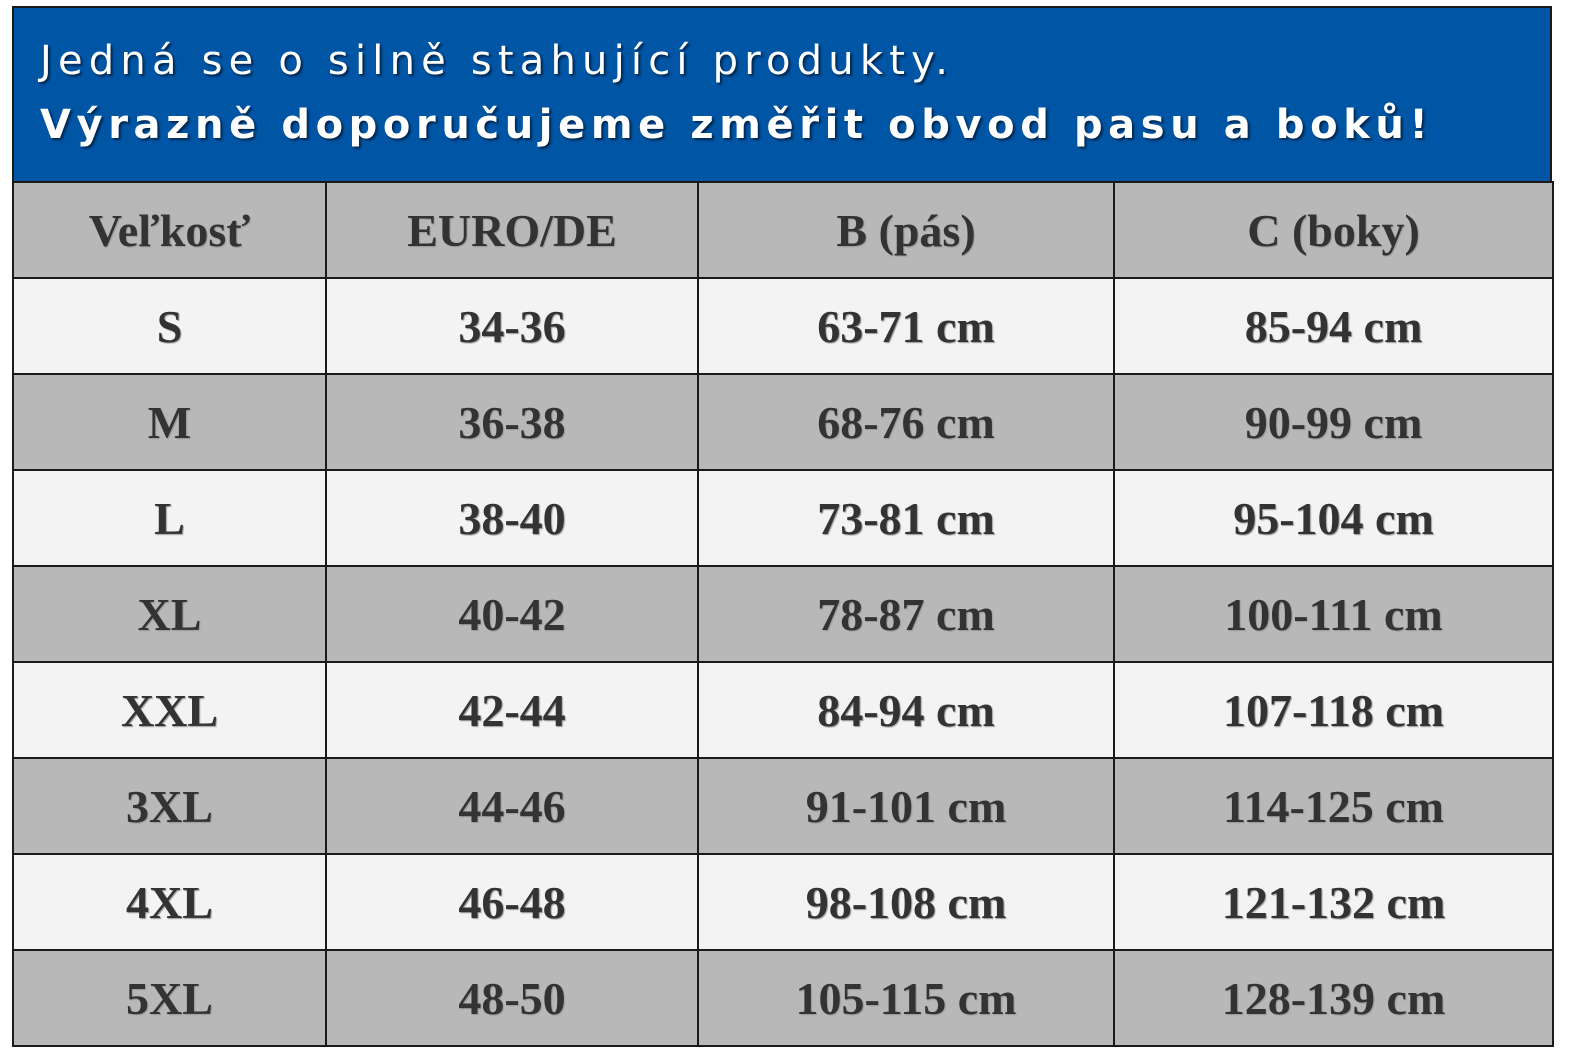  Describe the element at coordinates (169, 230) in the screenshot. I see `column-header: Veľkosť` at that location.